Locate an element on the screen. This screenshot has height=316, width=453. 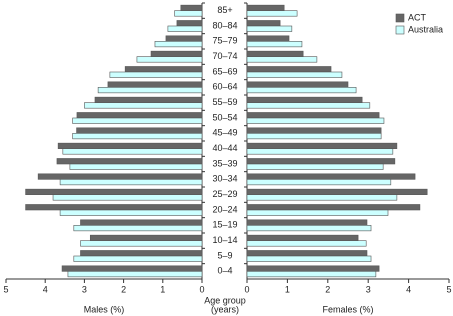
category-label: 20–24 is located at coordinates (224, 209).